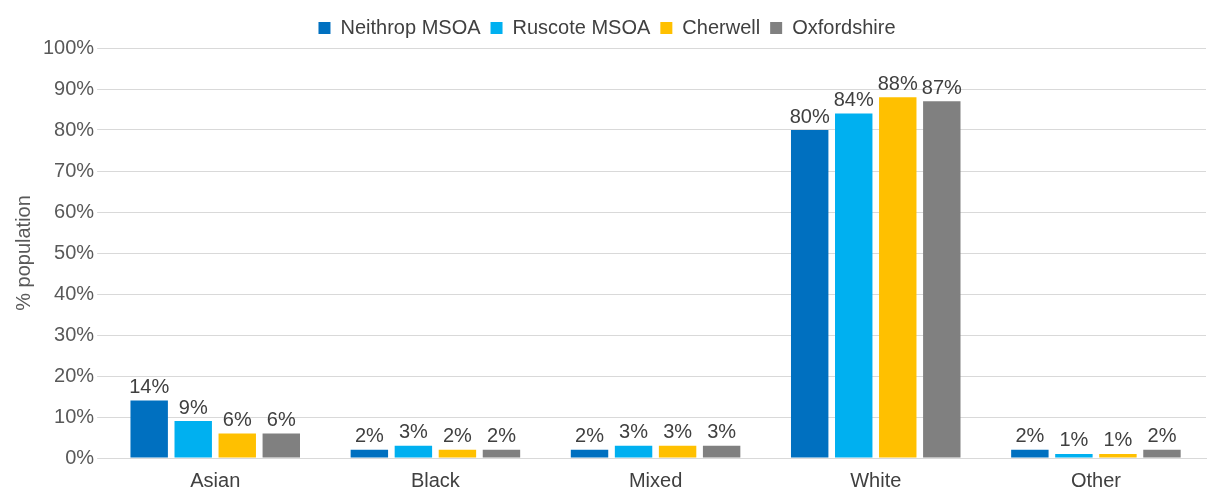 This screenshot has width=1224, height=504. Describe the element at coordinates (74, 128) in the screenshot. I see `y-tick-label: 80%` at that location.